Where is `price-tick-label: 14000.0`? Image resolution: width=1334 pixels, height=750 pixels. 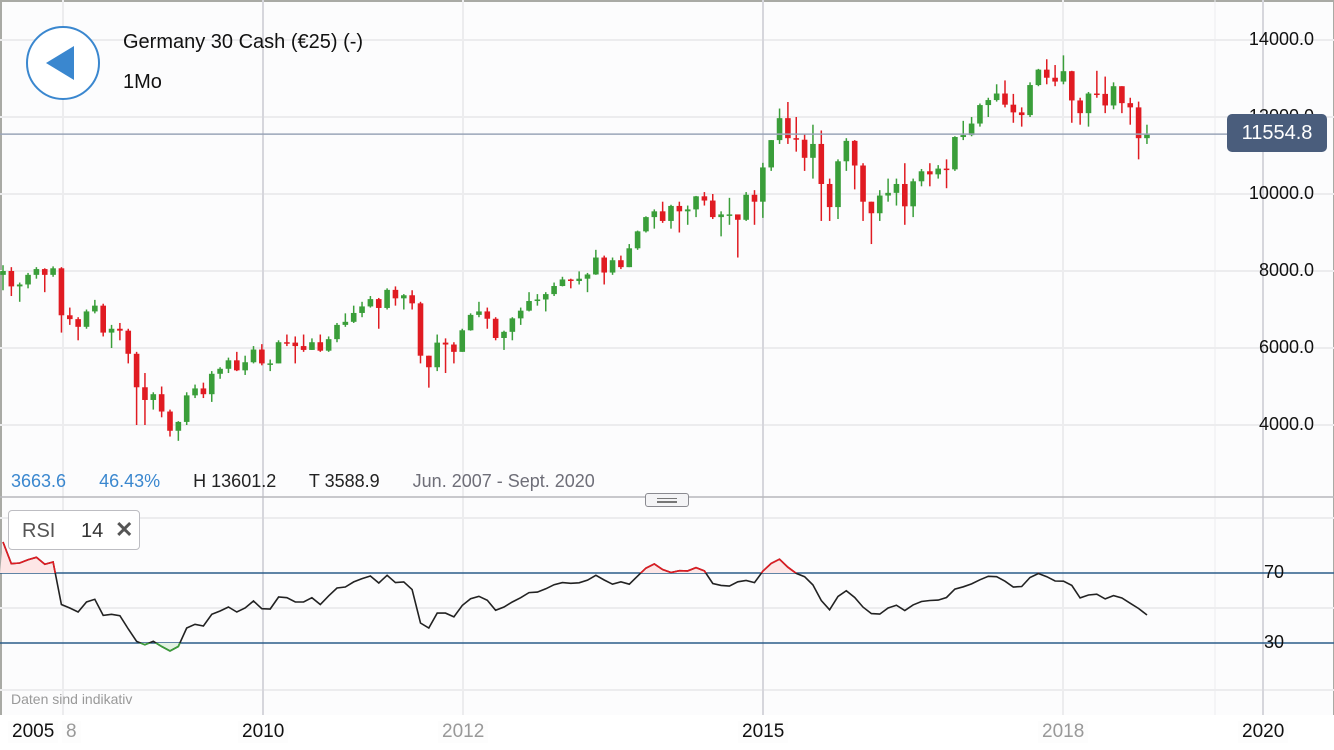
price-tick-label: 14000.0 is located at coordinates (1281, 39).